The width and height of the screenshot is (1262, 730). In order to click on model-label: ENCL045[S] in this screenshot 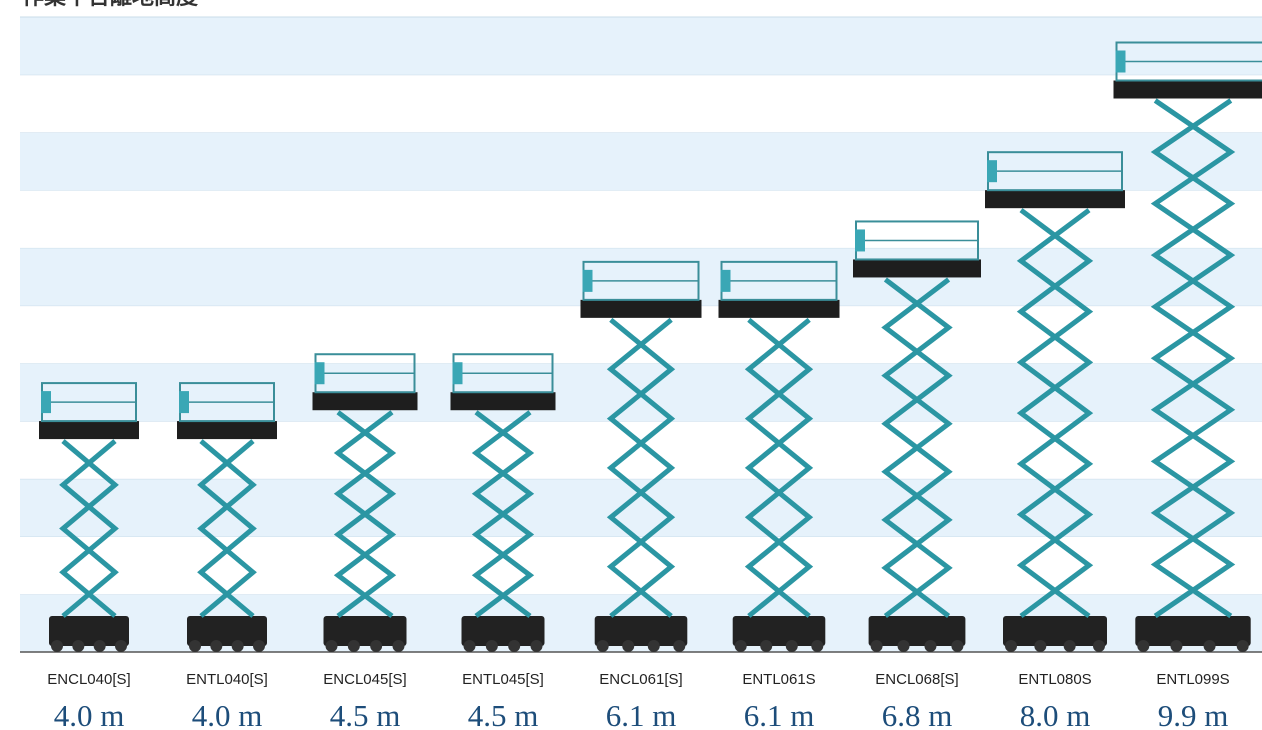, I will do `click(364, 679)`.